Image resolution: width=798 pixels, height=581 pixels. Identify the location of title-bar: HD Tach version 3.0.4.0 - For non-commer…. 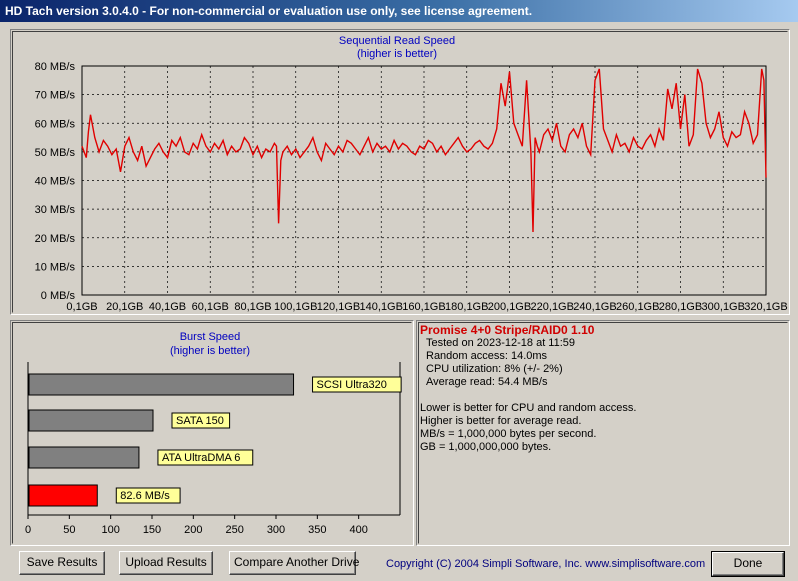
(399, 11).